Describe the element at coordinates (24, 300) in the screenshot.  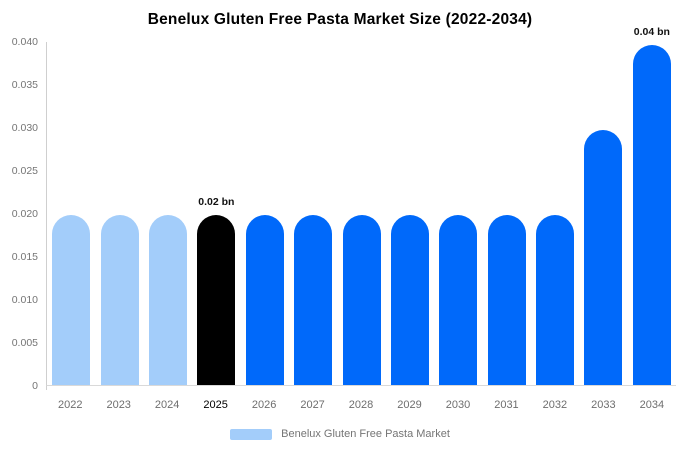
I see `y-tick-label: 0.010` at that location.